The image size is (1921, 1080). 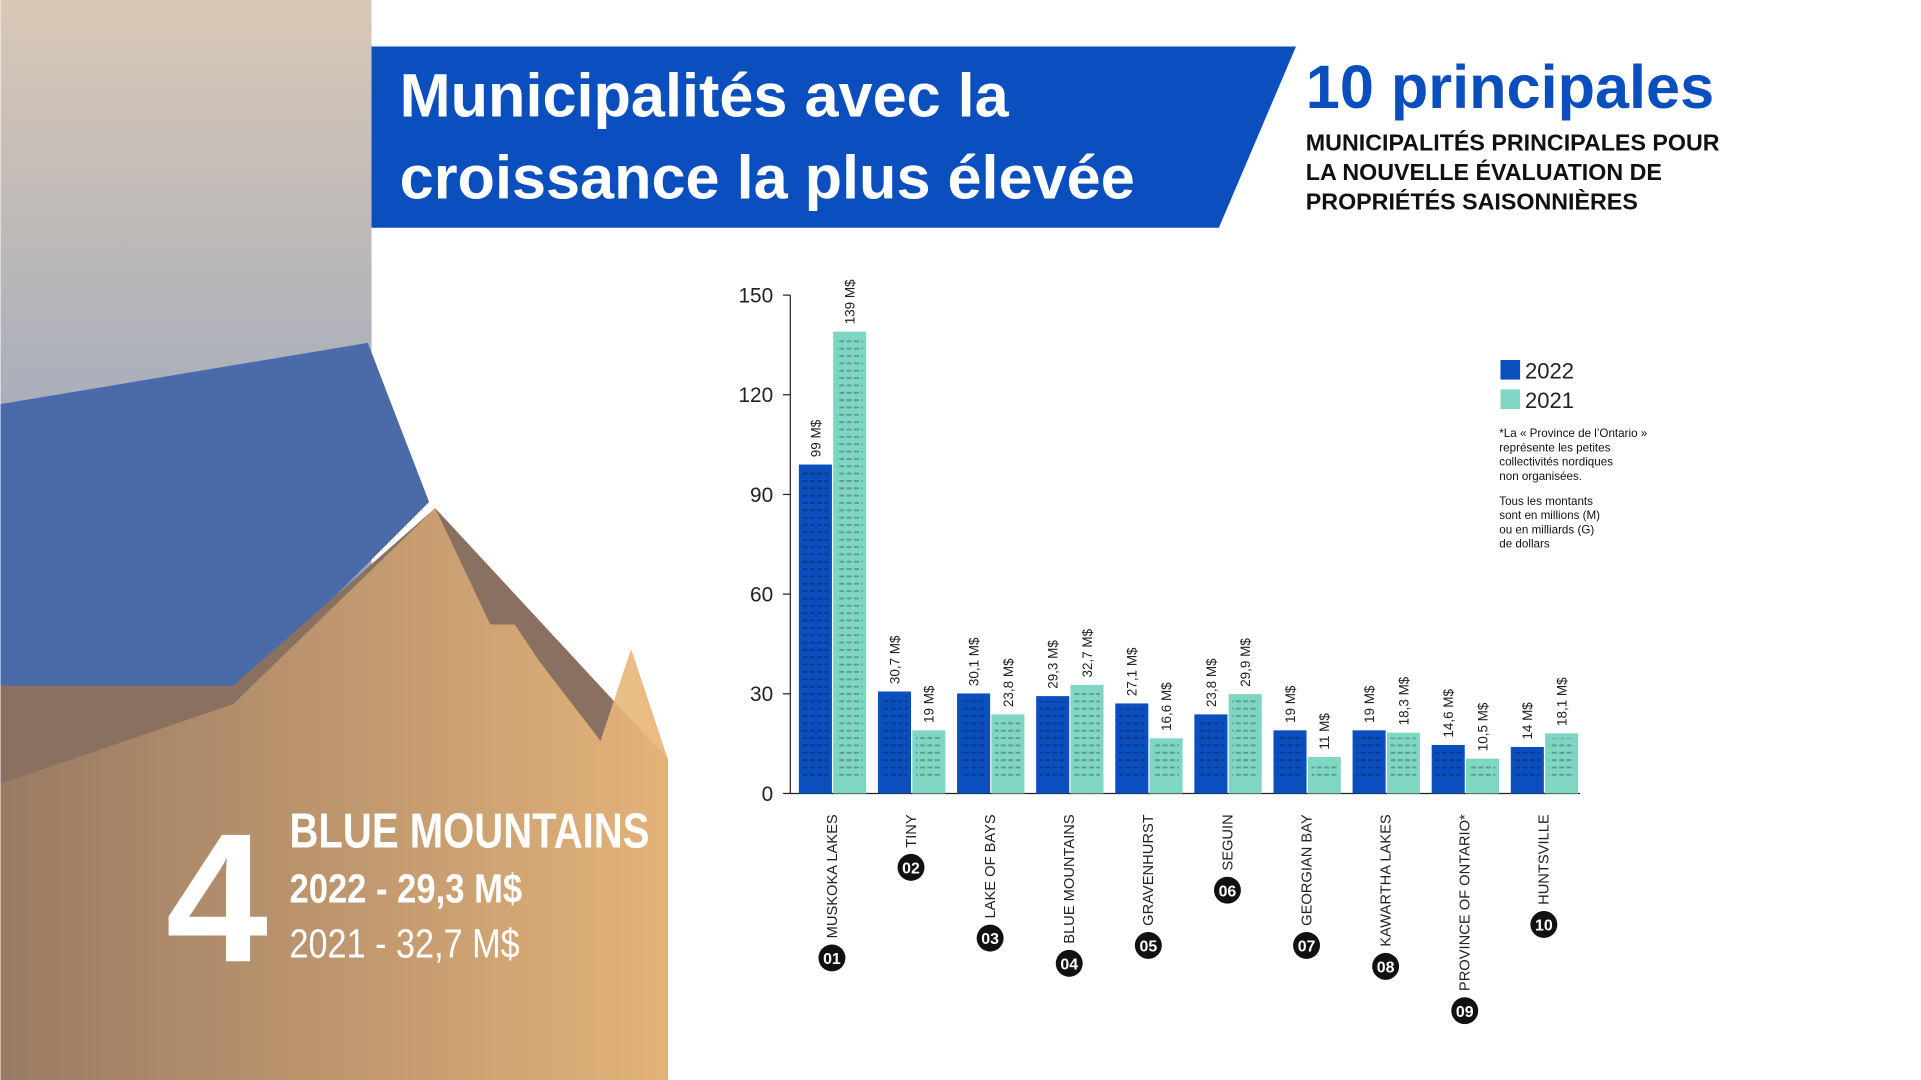 What do you see at coordinates (1228, 842) in the screenshot?
I see `x-tick-label: SEGUIN` at bounding box center [1228, 842].